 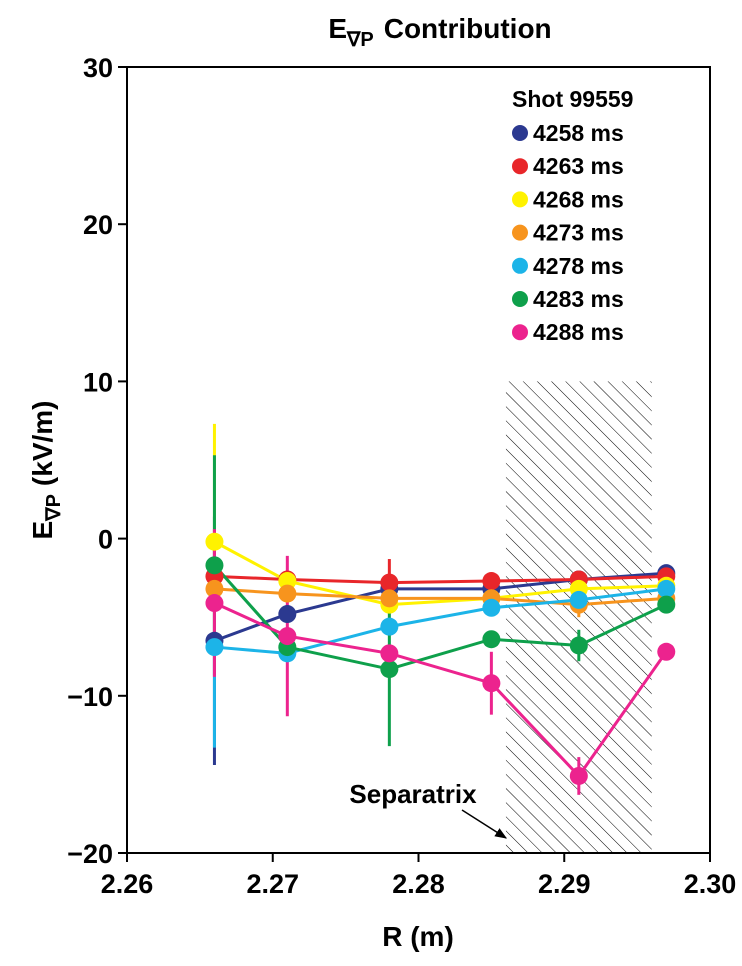 I want to click on x-tick-label: 2.27, so click(x=272, y=884).